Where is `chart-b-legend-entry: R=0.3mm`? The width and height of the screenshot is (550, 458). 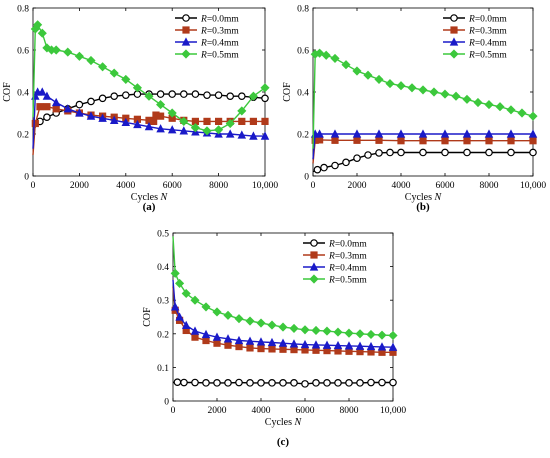
chart-b-legend-entry: R=0.3mm is located at coordinates (487, 32).